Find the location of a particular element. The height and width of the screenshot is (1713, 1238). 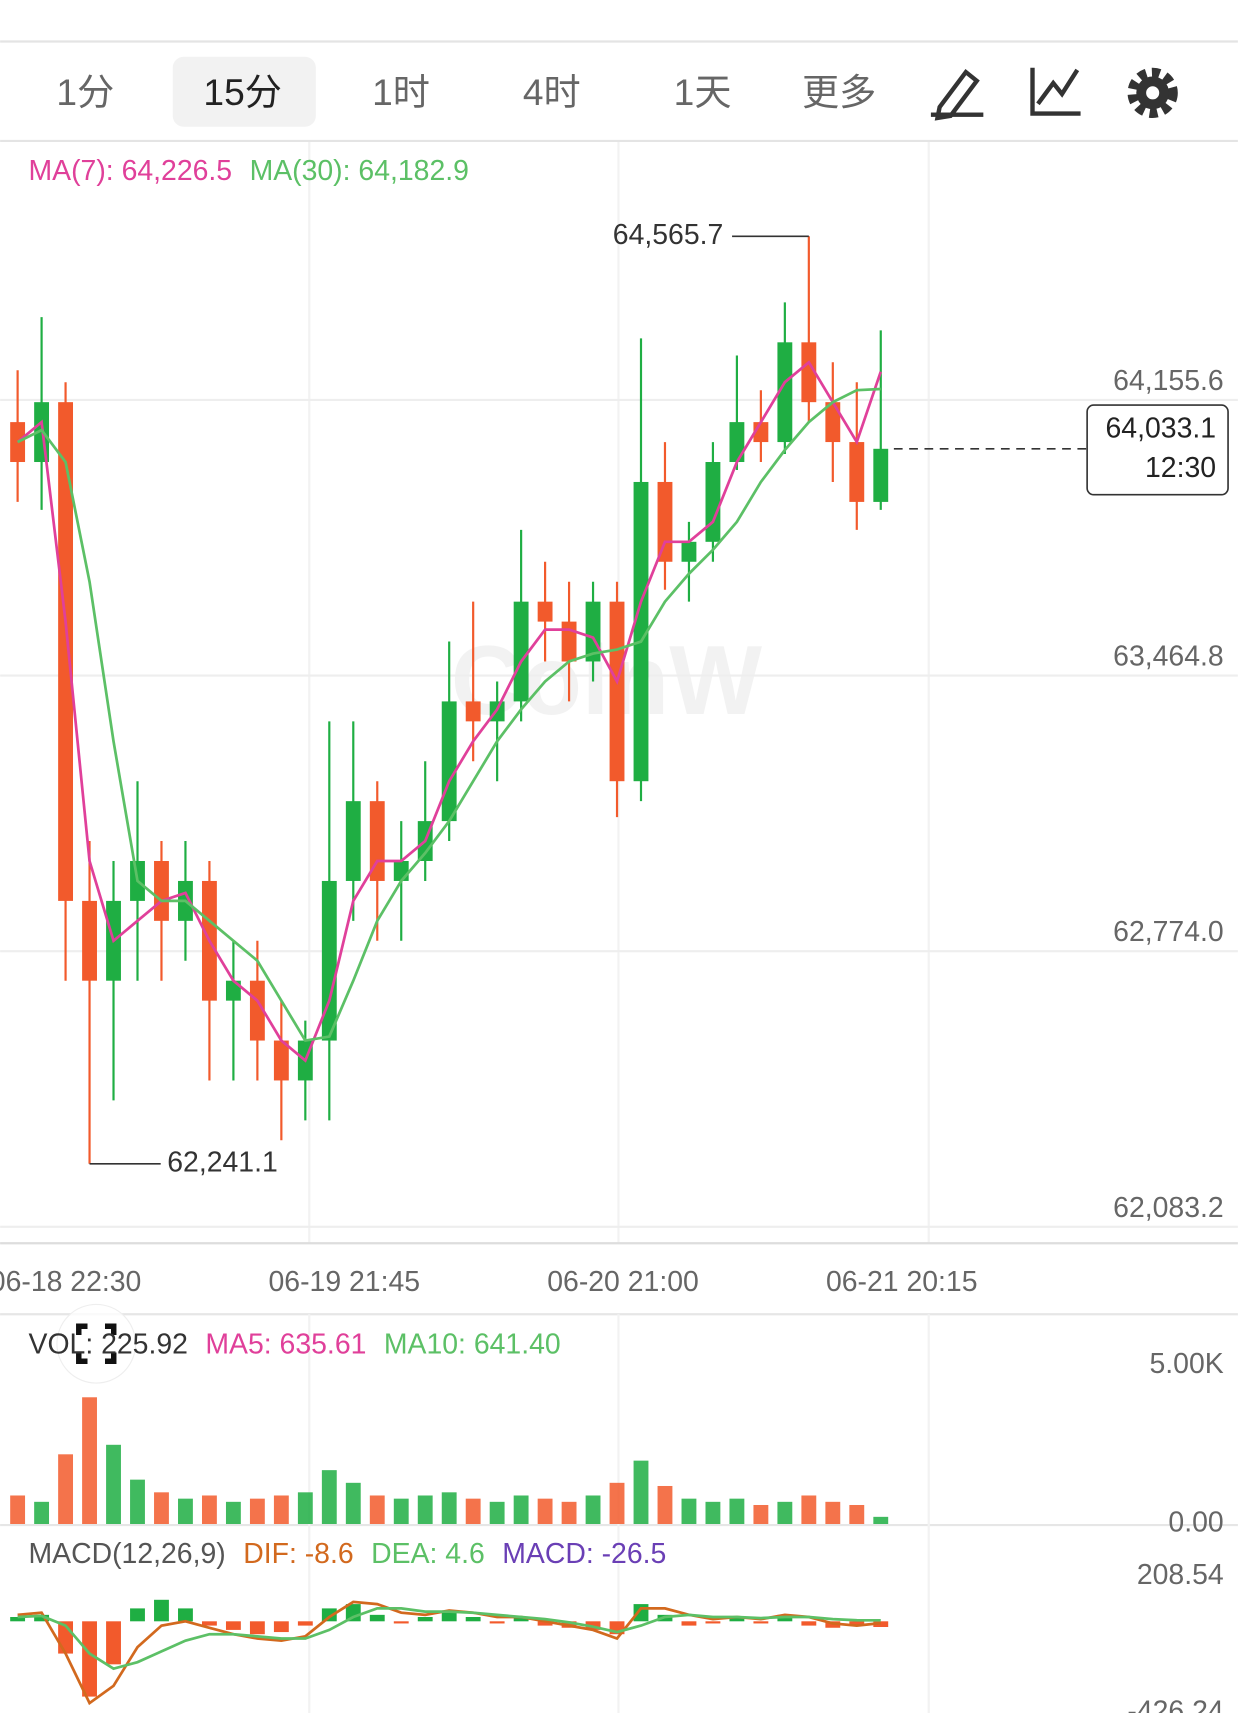

x-tick-label: 06-19 21:45 is located at coordinates (345, 1282).